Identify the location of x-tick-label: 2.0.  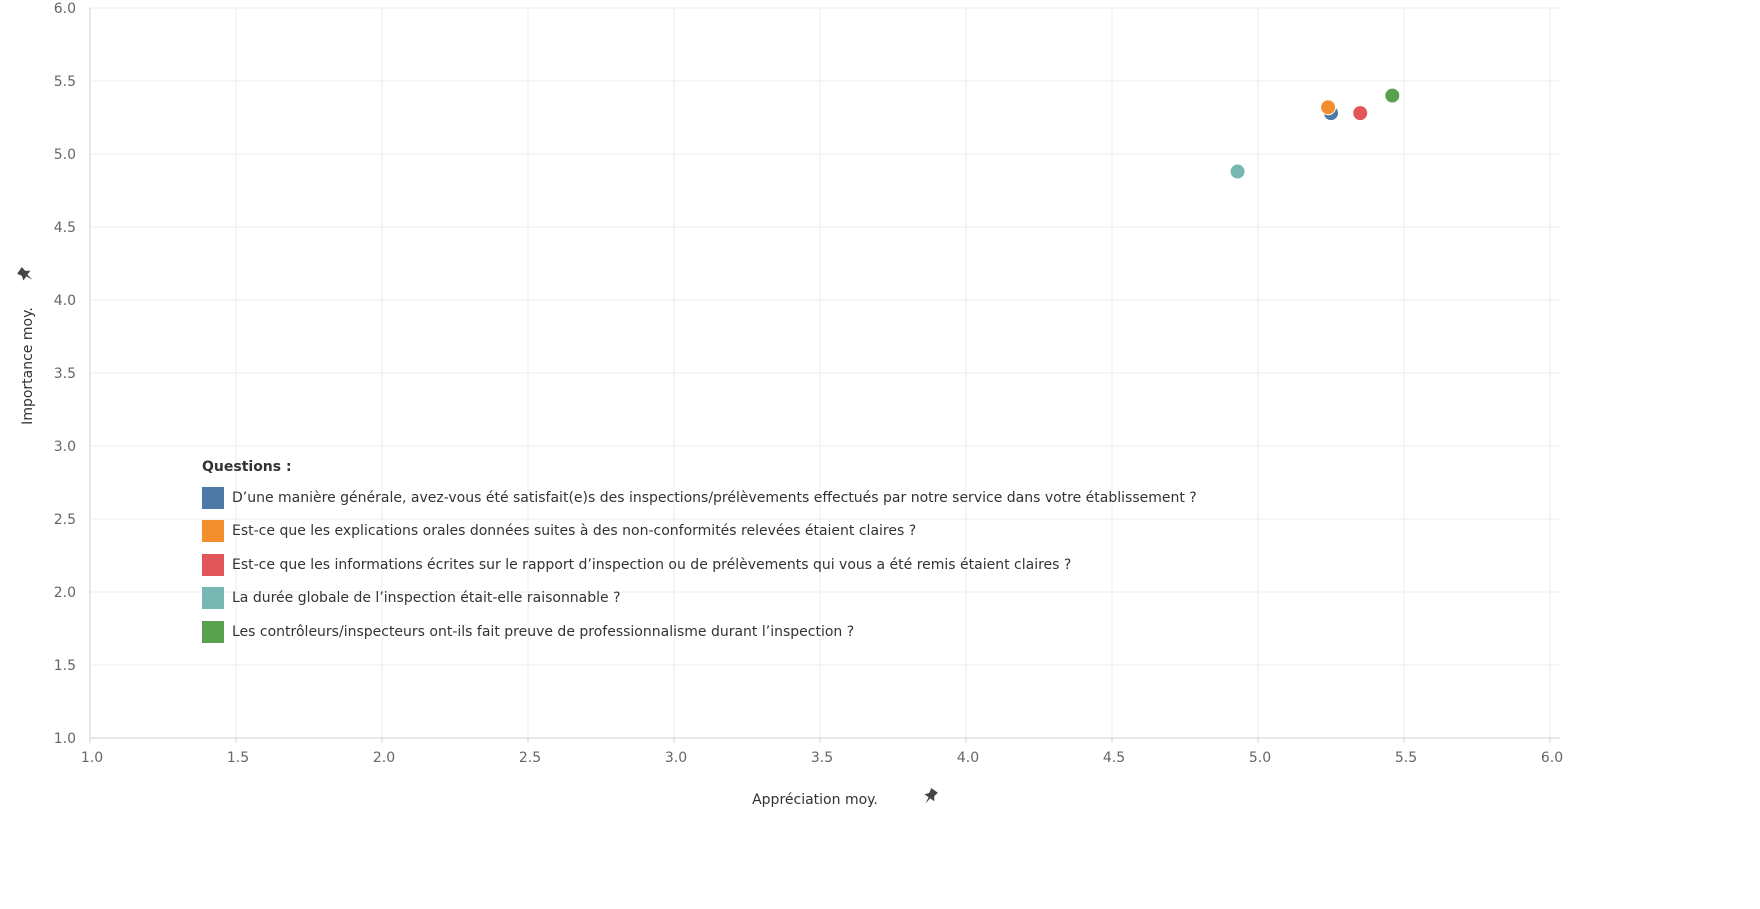
(384, 758).